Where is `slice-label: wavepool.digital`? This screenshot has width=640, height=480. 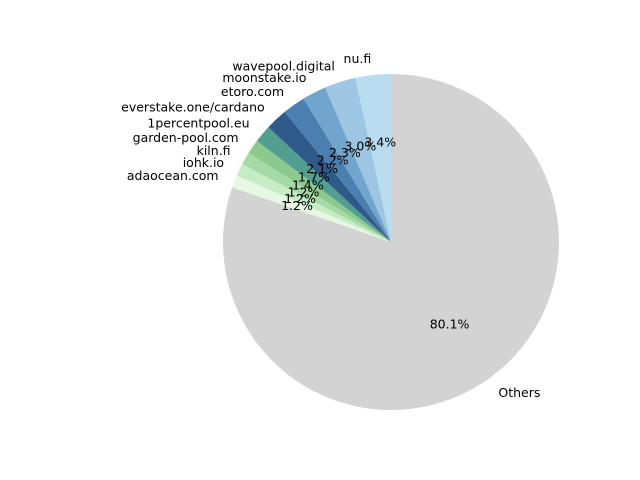 slice-label: wavepool.digital is located at coordinates (283, 65).